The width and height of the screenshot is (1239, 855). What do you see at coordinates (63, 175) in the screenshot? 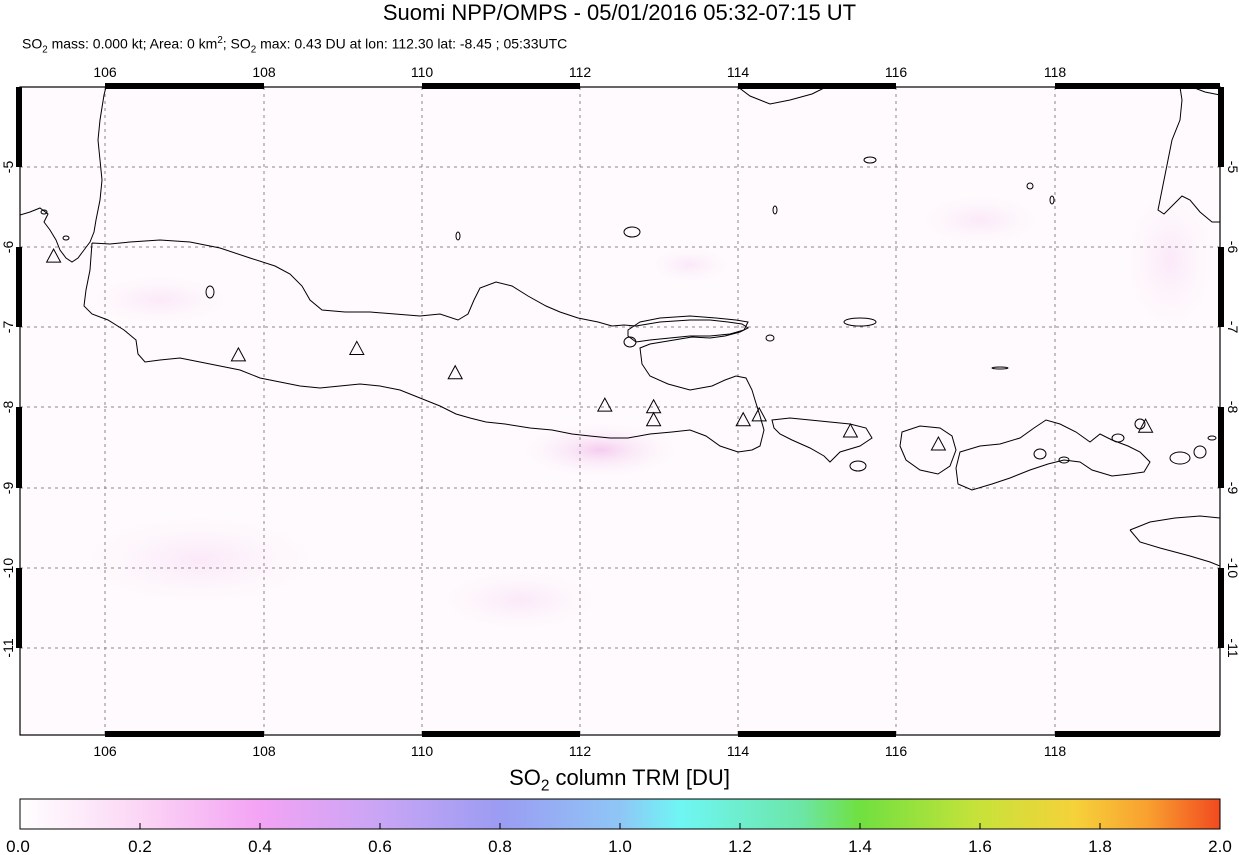
I see `coast-sumatra` at bounding box center [63, 175].